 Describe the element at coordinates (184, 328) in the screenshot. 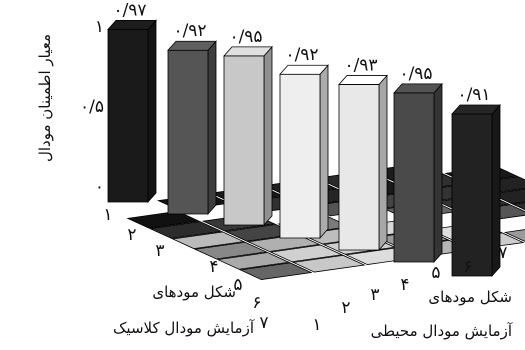

I see `x-axis-label-line2: آزمایش مودال کلاسیک` at that location.